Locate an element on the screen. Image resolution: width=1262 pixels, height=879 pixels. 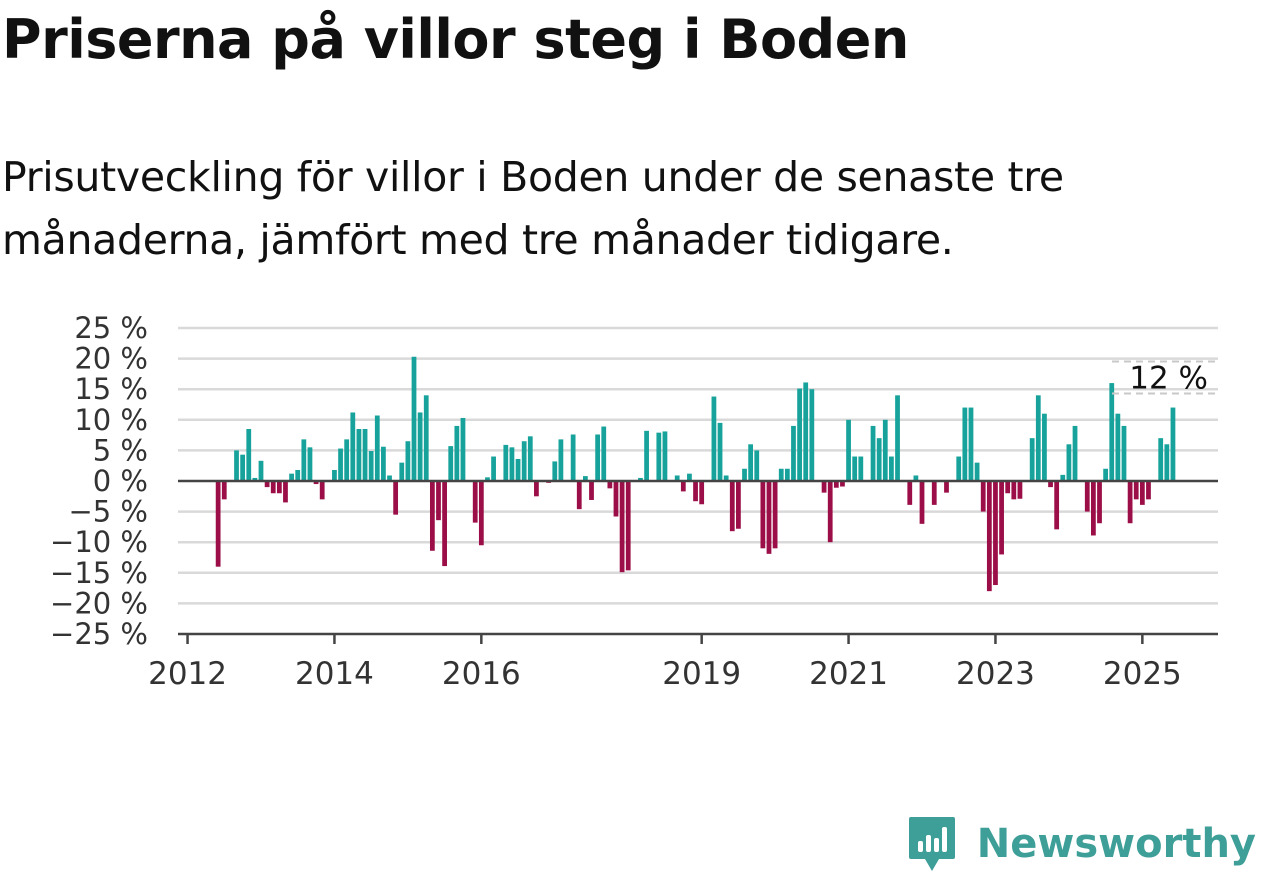
y-tick-label: −25 % is located at coordinates (99, 634).